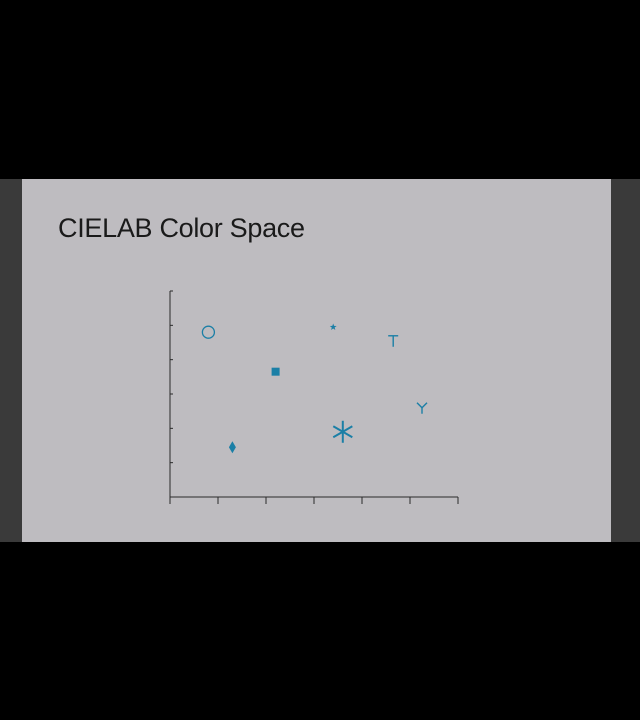 The image size is (640, 720). I want to click on tri-up-right-arm, so click(424, 405).